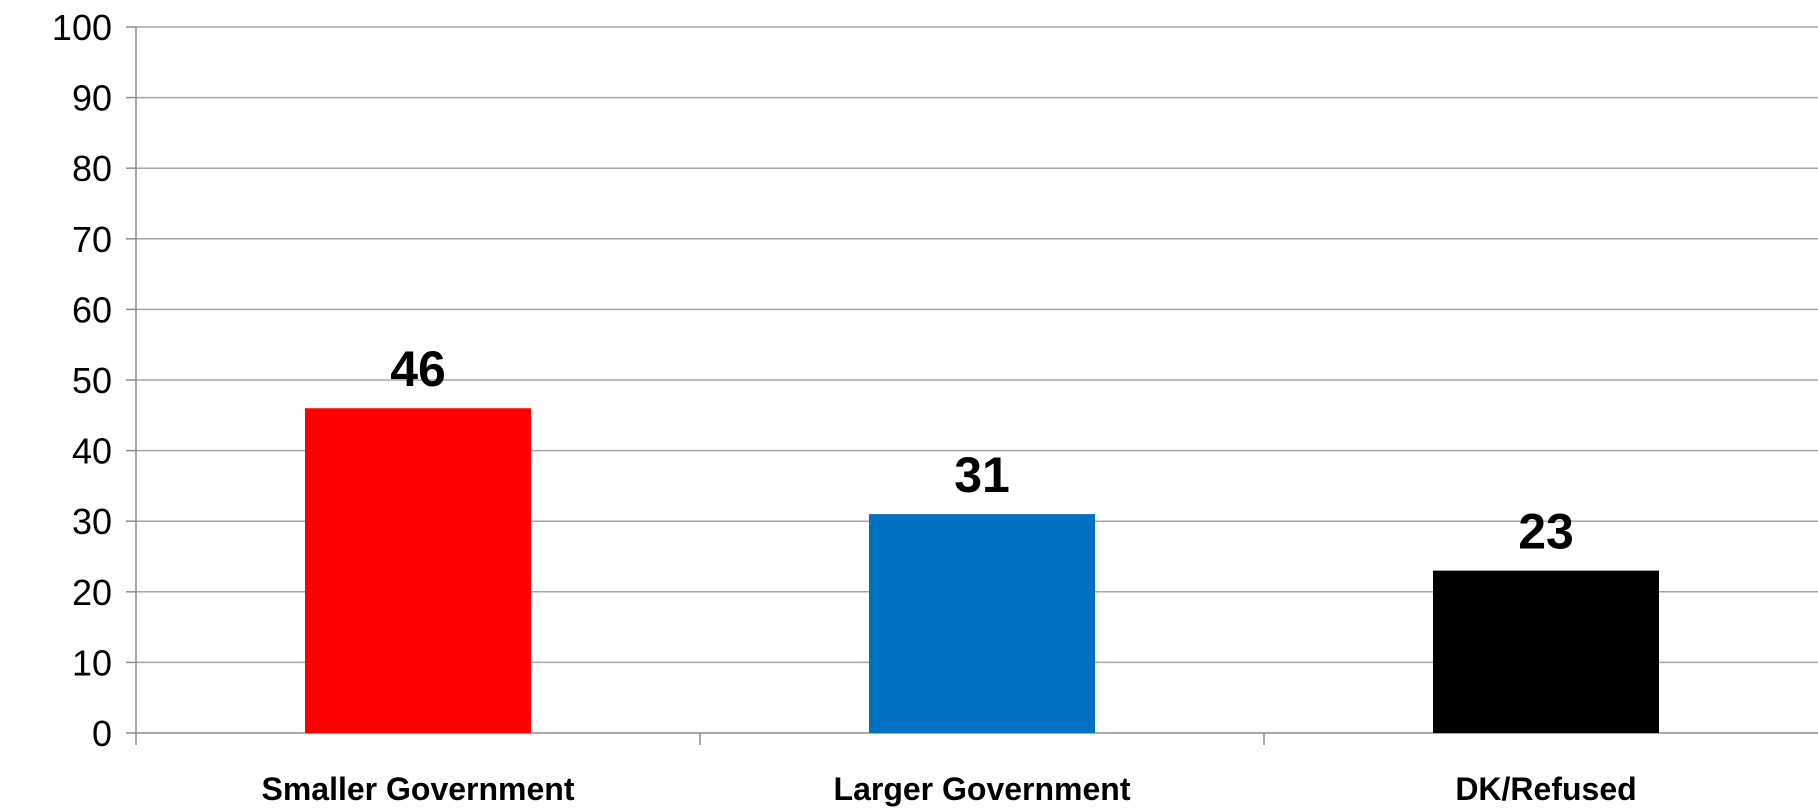 This screenshot has width=1818, height=810. I want to click on data-label: 23, so click(1546, 532).